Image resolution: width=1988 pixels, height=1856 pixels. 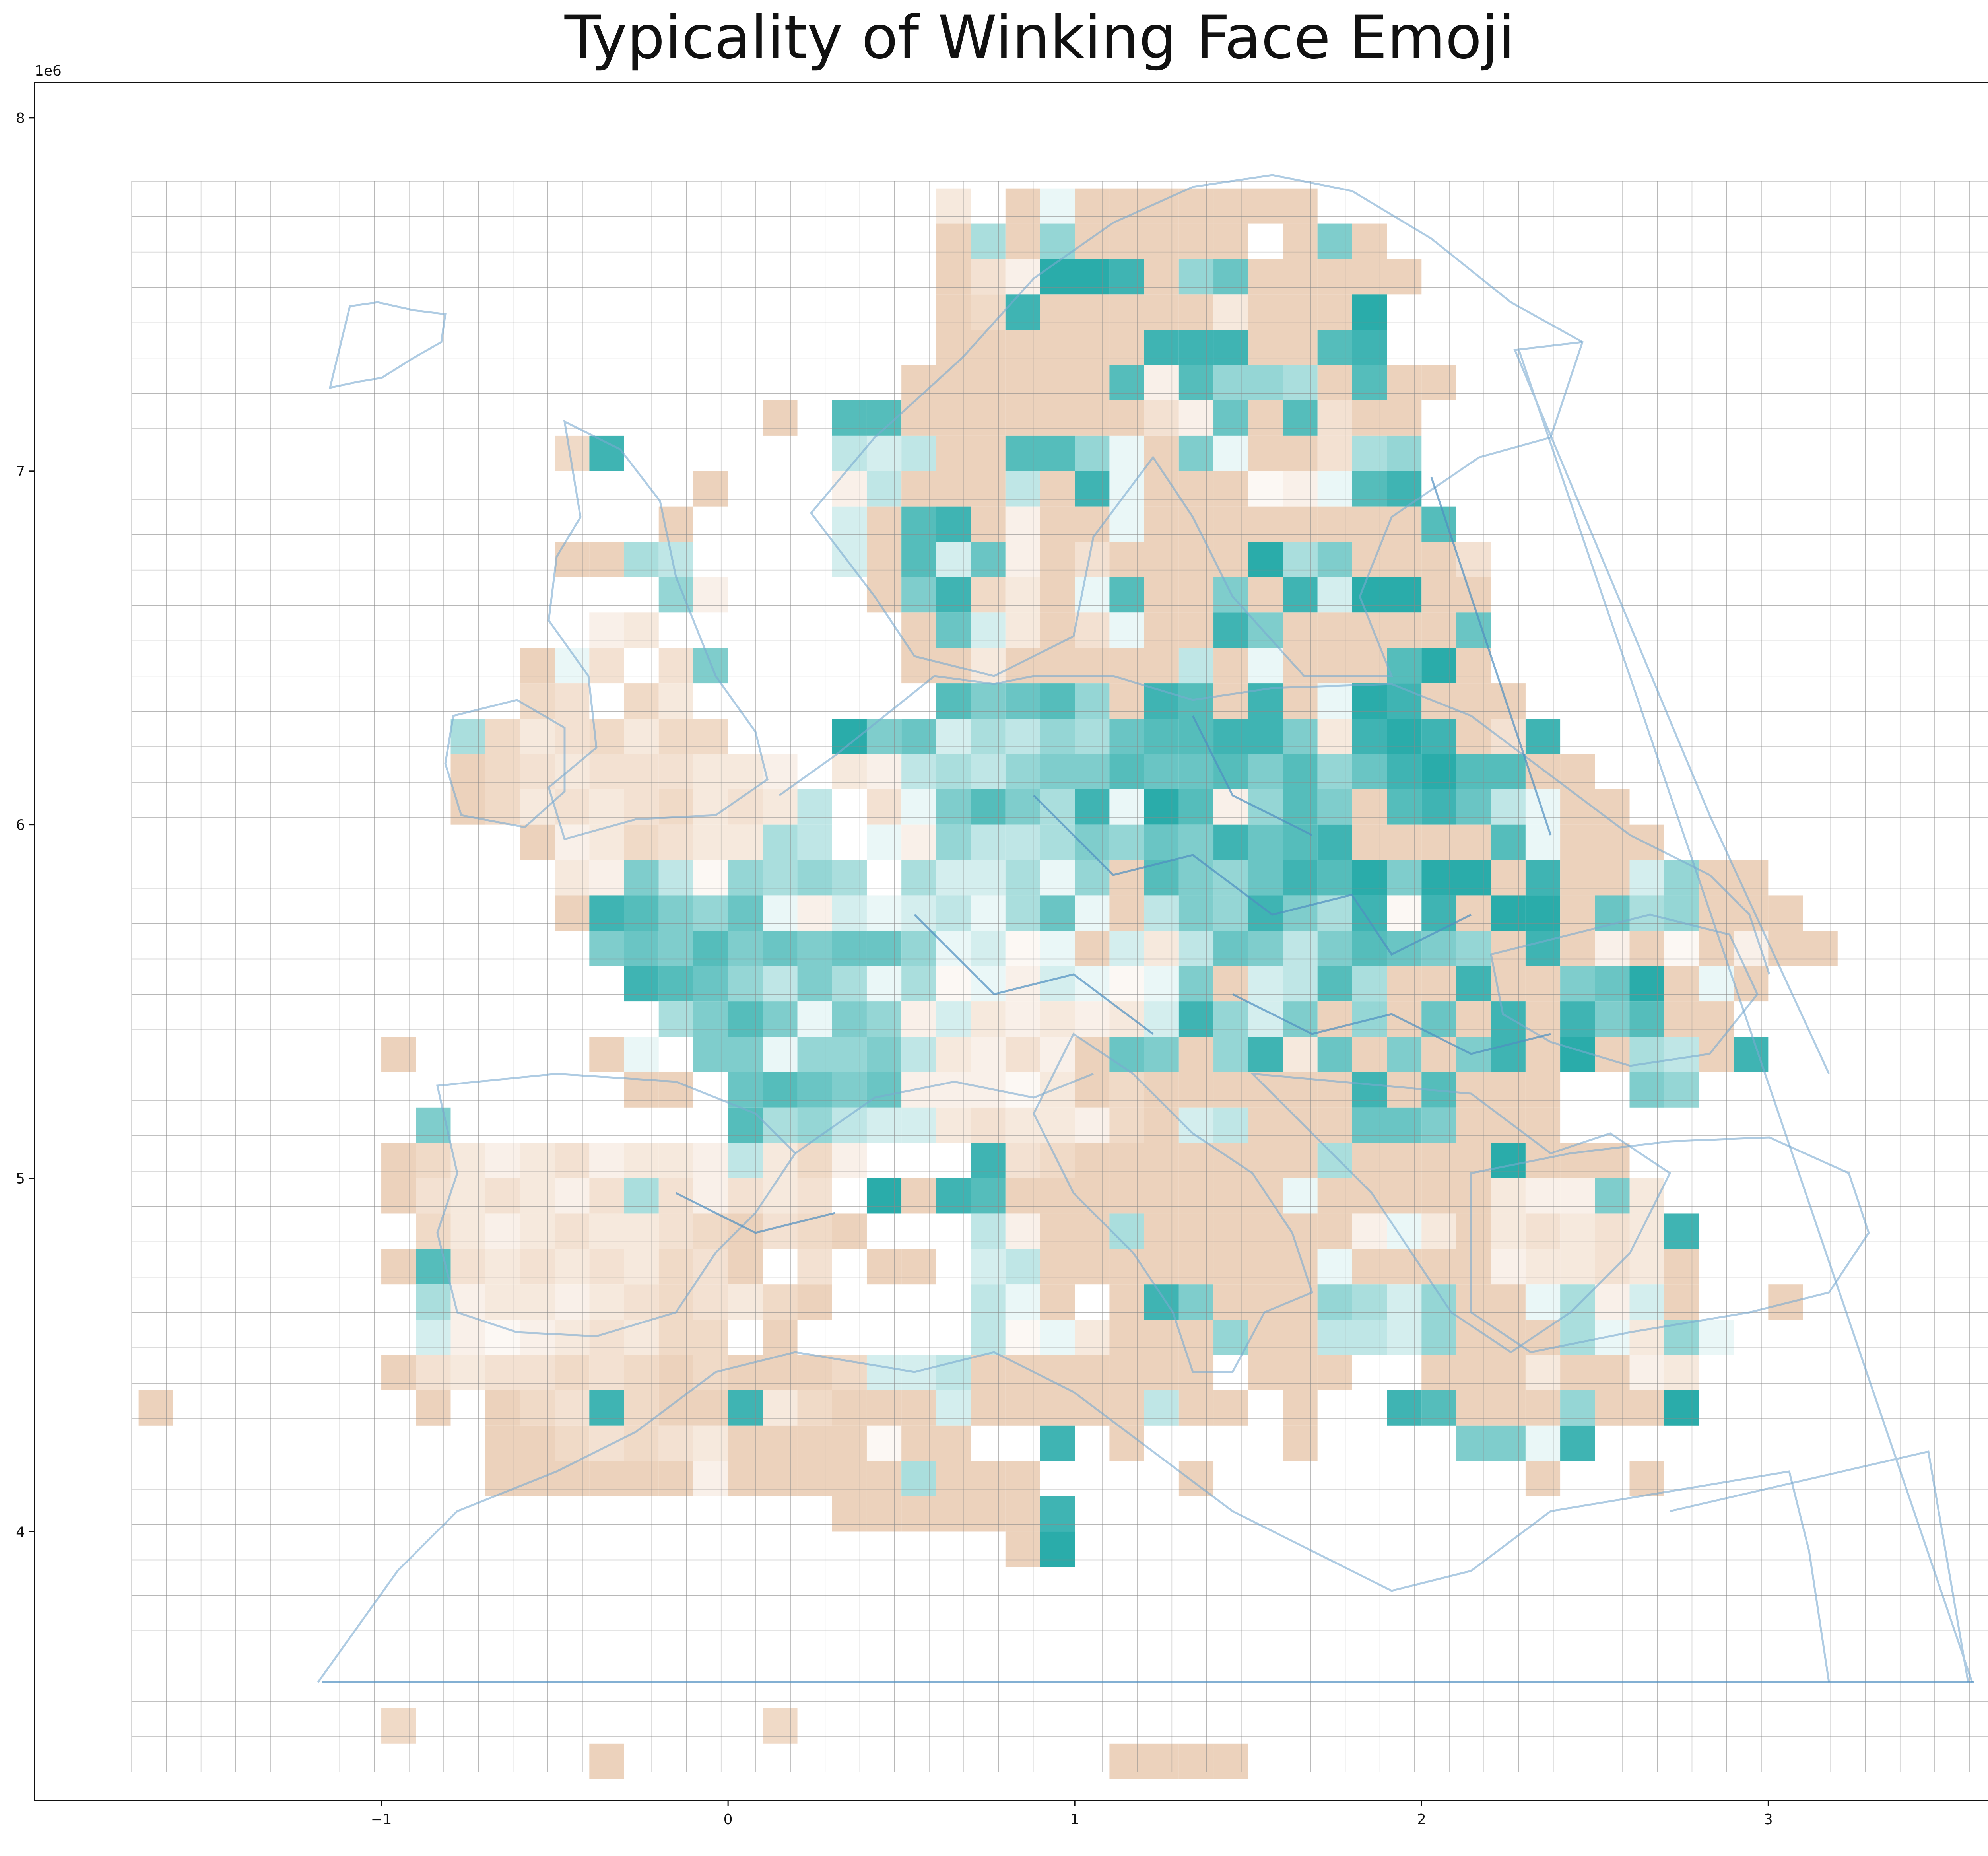 What do you see at coordinates (1074, 1820) in the screenshot?
I see `x-tick-label: 1` at bounding box center [1074, 1820].